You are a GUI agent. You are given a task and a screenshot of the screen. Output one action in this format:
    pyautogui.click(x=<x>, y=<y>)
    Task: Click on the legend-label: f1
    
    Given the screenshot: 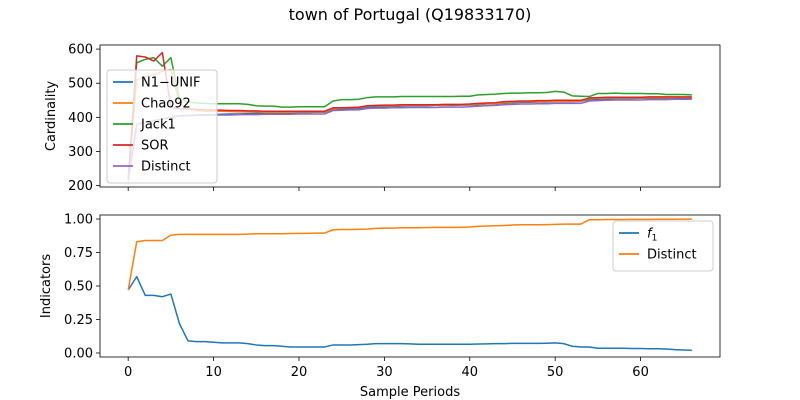 What is the action you would take?
    pyautogui.click(x=652, y=235)
    